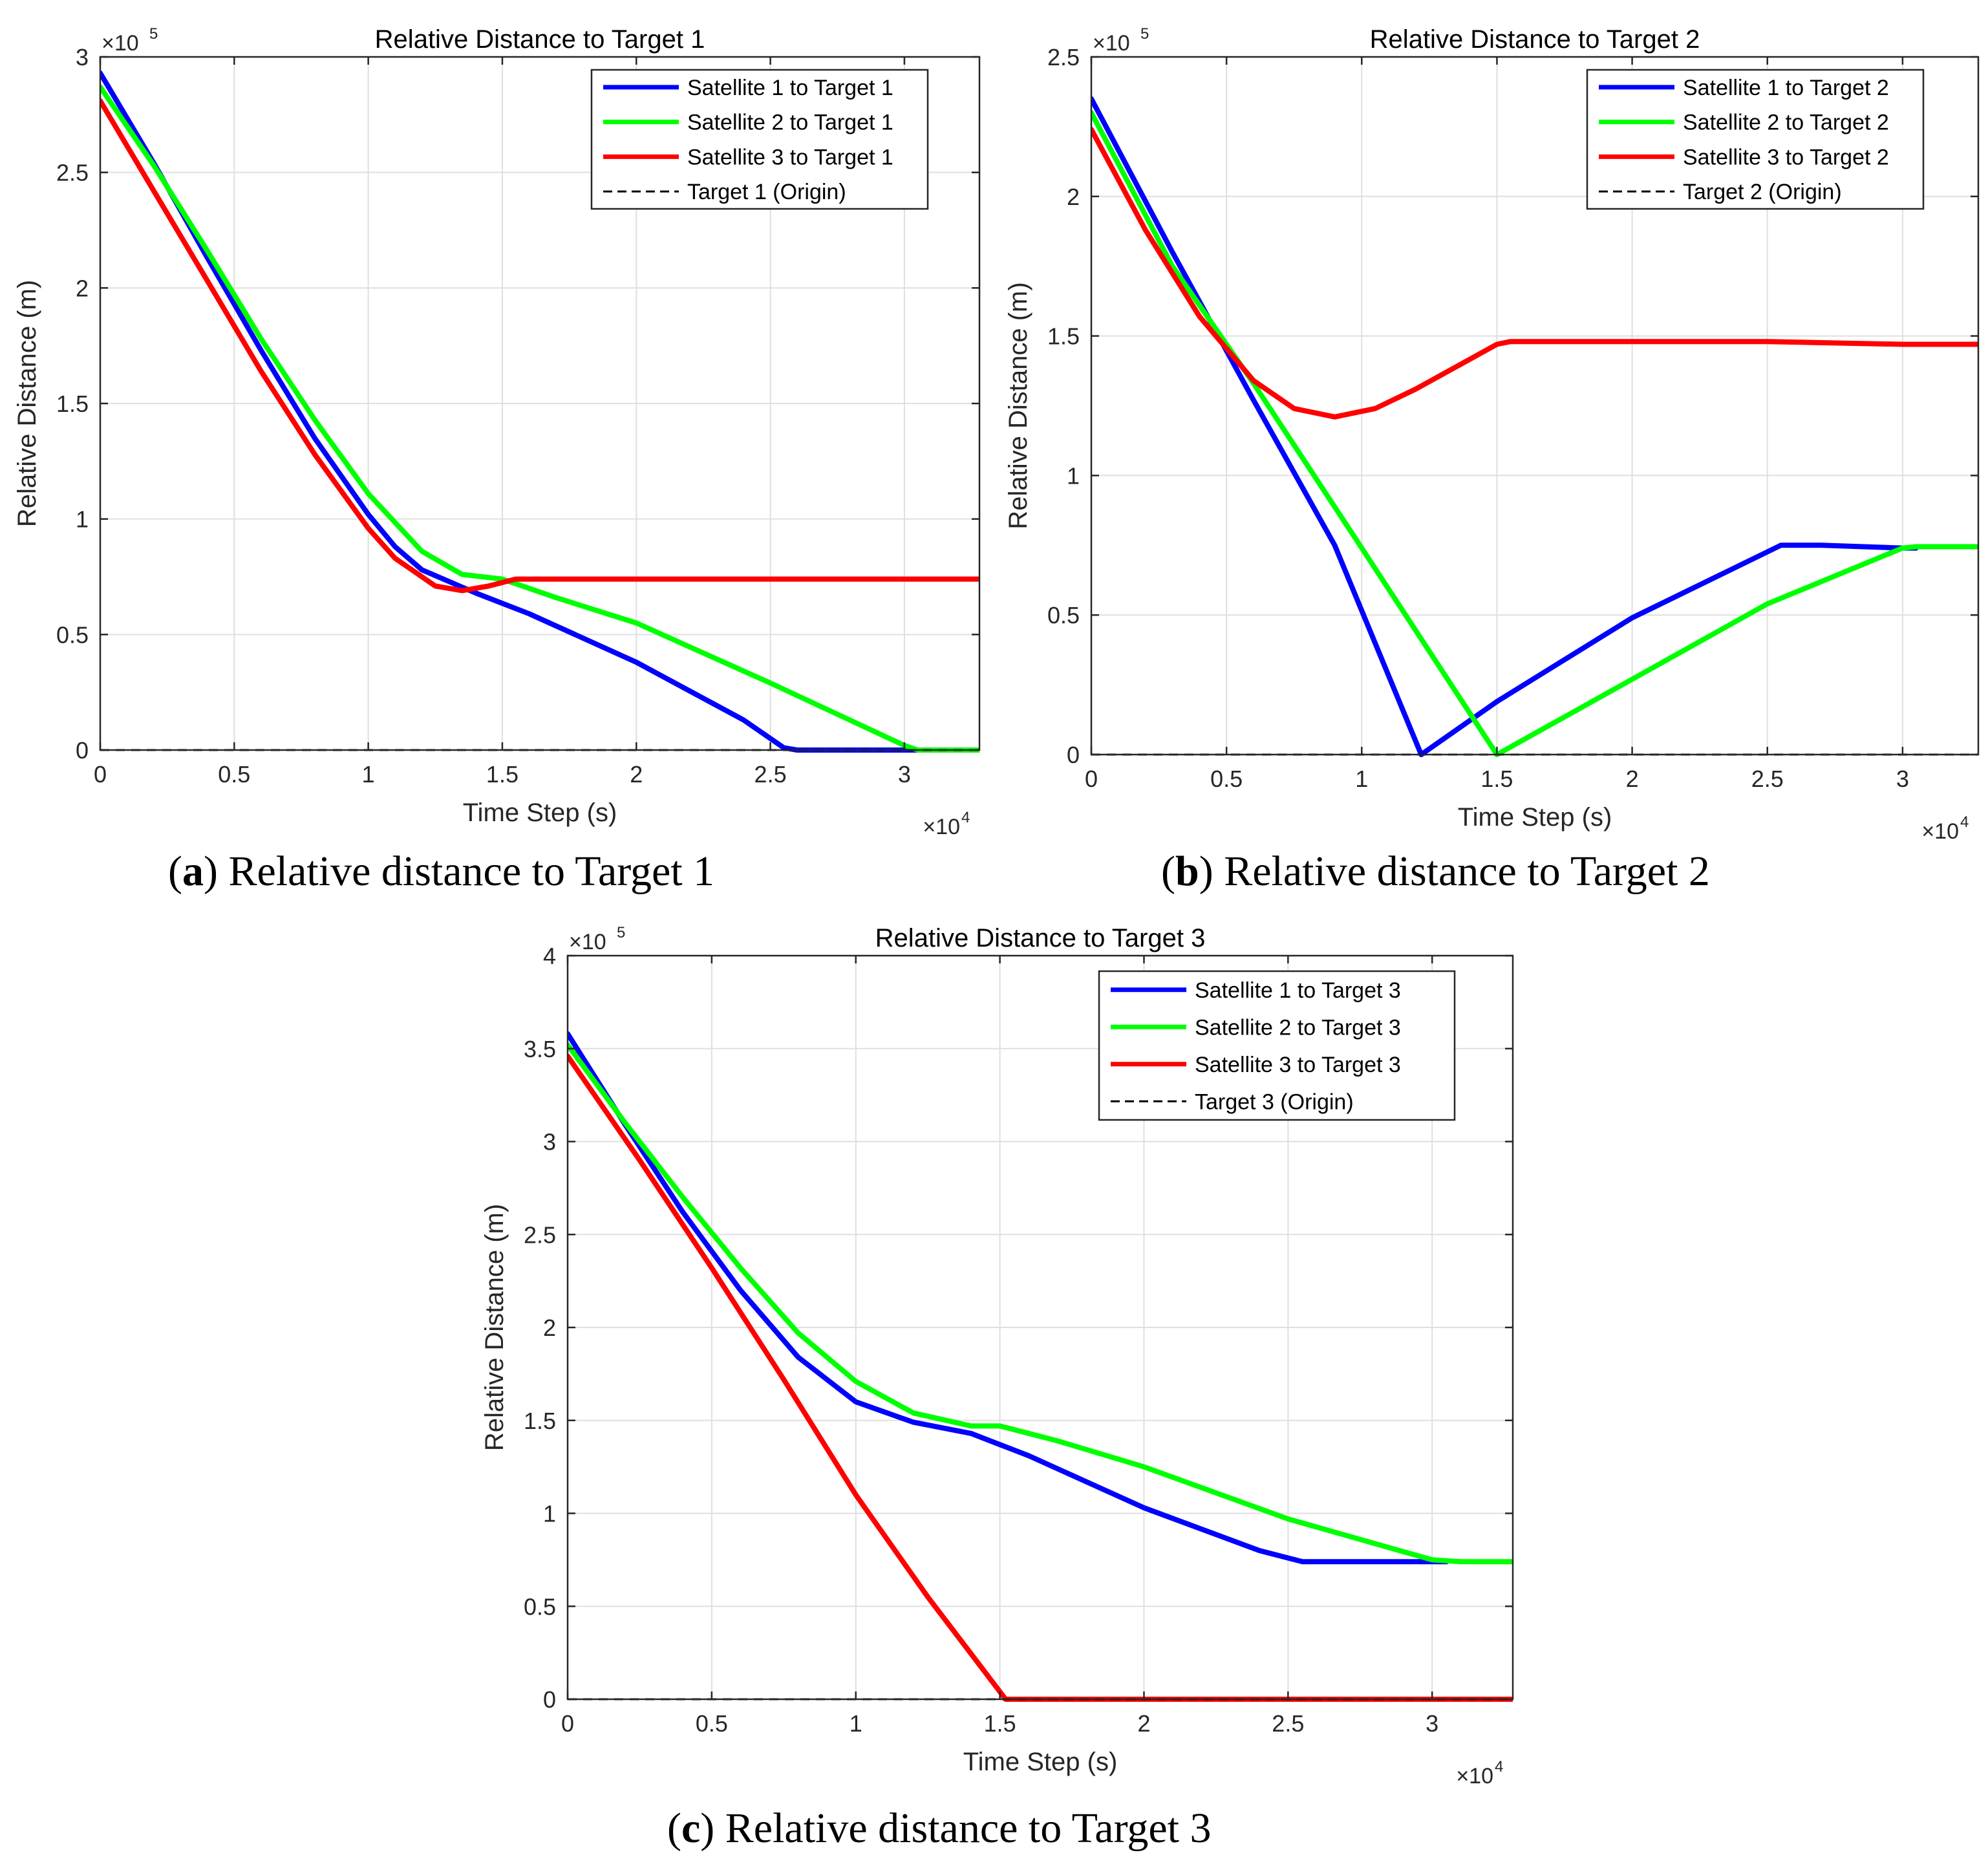 The image size is (1988, 1868). I want to click on caption-c-text: Relative distance to Target 3, so click(963, 1829).